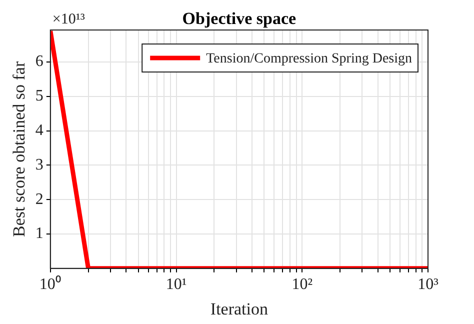 Image resolution: width=474 pixels, height=324 pixels. What do you see at coordinates (309, 59) in the screenshot?
I see `legend-label: Tension/Compression Spring Design` at bounding box center [309, 59].